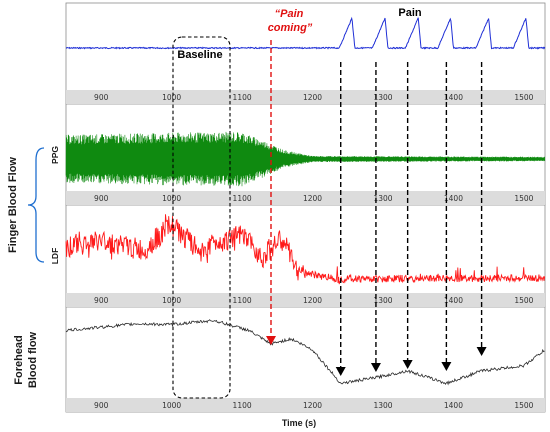 The width and height of the screenshot is (550, 432). Describe the element at coordinates (33, 359) in the screenshot. I see `forehead-ylabel-line2: Blood flow` at that location.